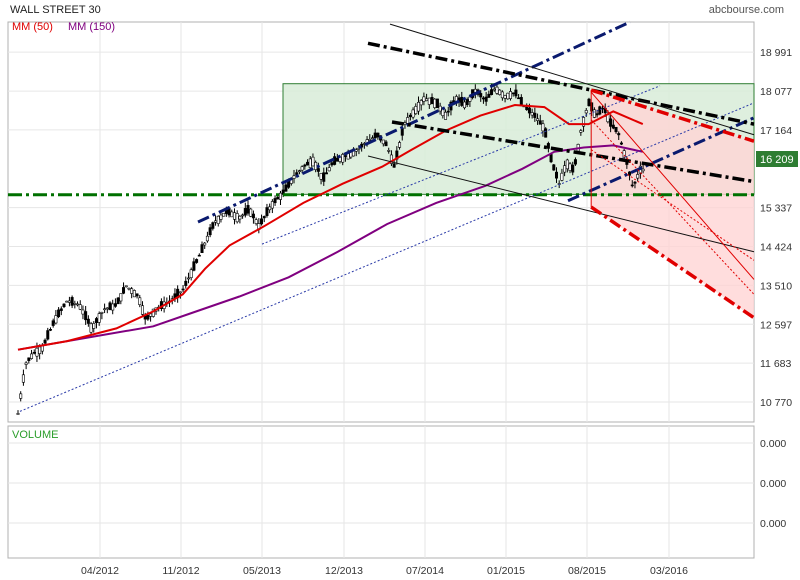 This screenshot has width=800, height=580. Describe the element at coordinates (773, 524) in the screenshot. I see `volume-tick: 0.000` at that location.